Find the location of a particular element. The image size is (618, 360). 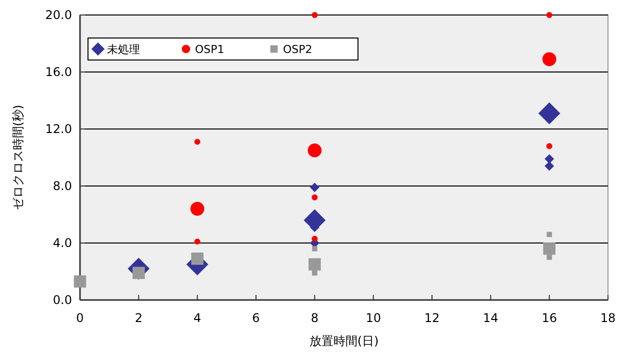

legend-label: 未処理 is located at coordinates (123, 49).